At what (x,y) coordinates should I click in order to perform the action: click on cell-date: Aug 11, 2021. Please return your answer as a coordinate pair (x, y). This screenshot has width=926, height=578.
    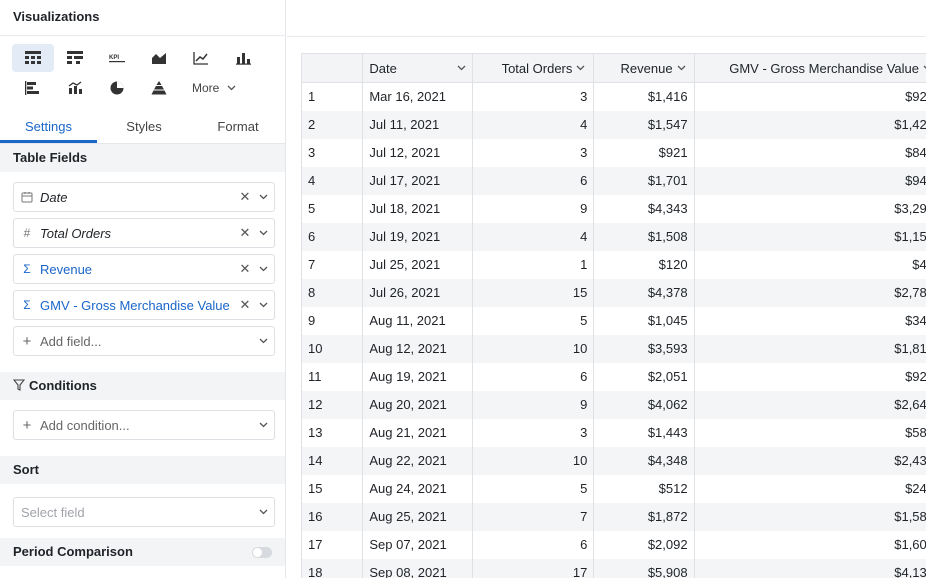
    Looking at the image, I should click on (417, 320).